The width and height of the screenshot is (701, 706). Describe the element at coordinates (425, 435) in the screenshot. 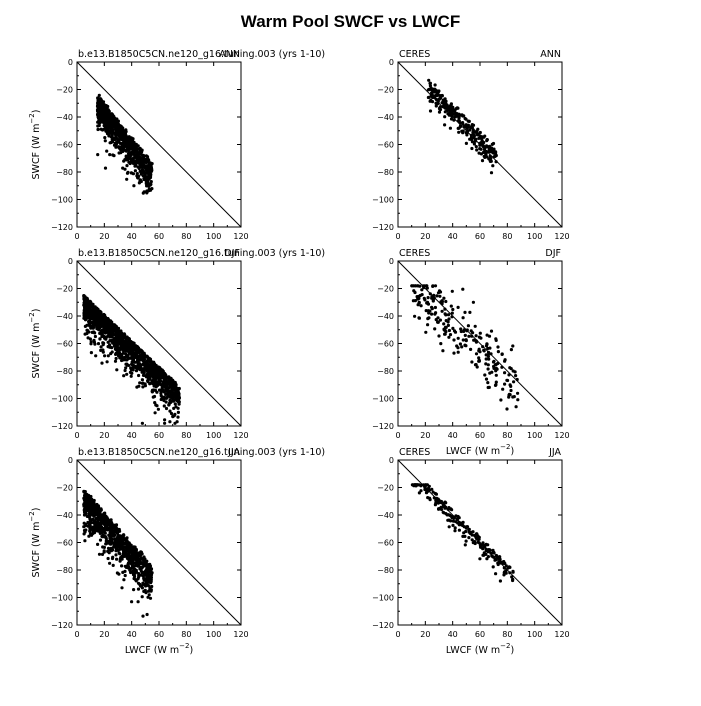

I see `x-tick-label: 20` at that location.